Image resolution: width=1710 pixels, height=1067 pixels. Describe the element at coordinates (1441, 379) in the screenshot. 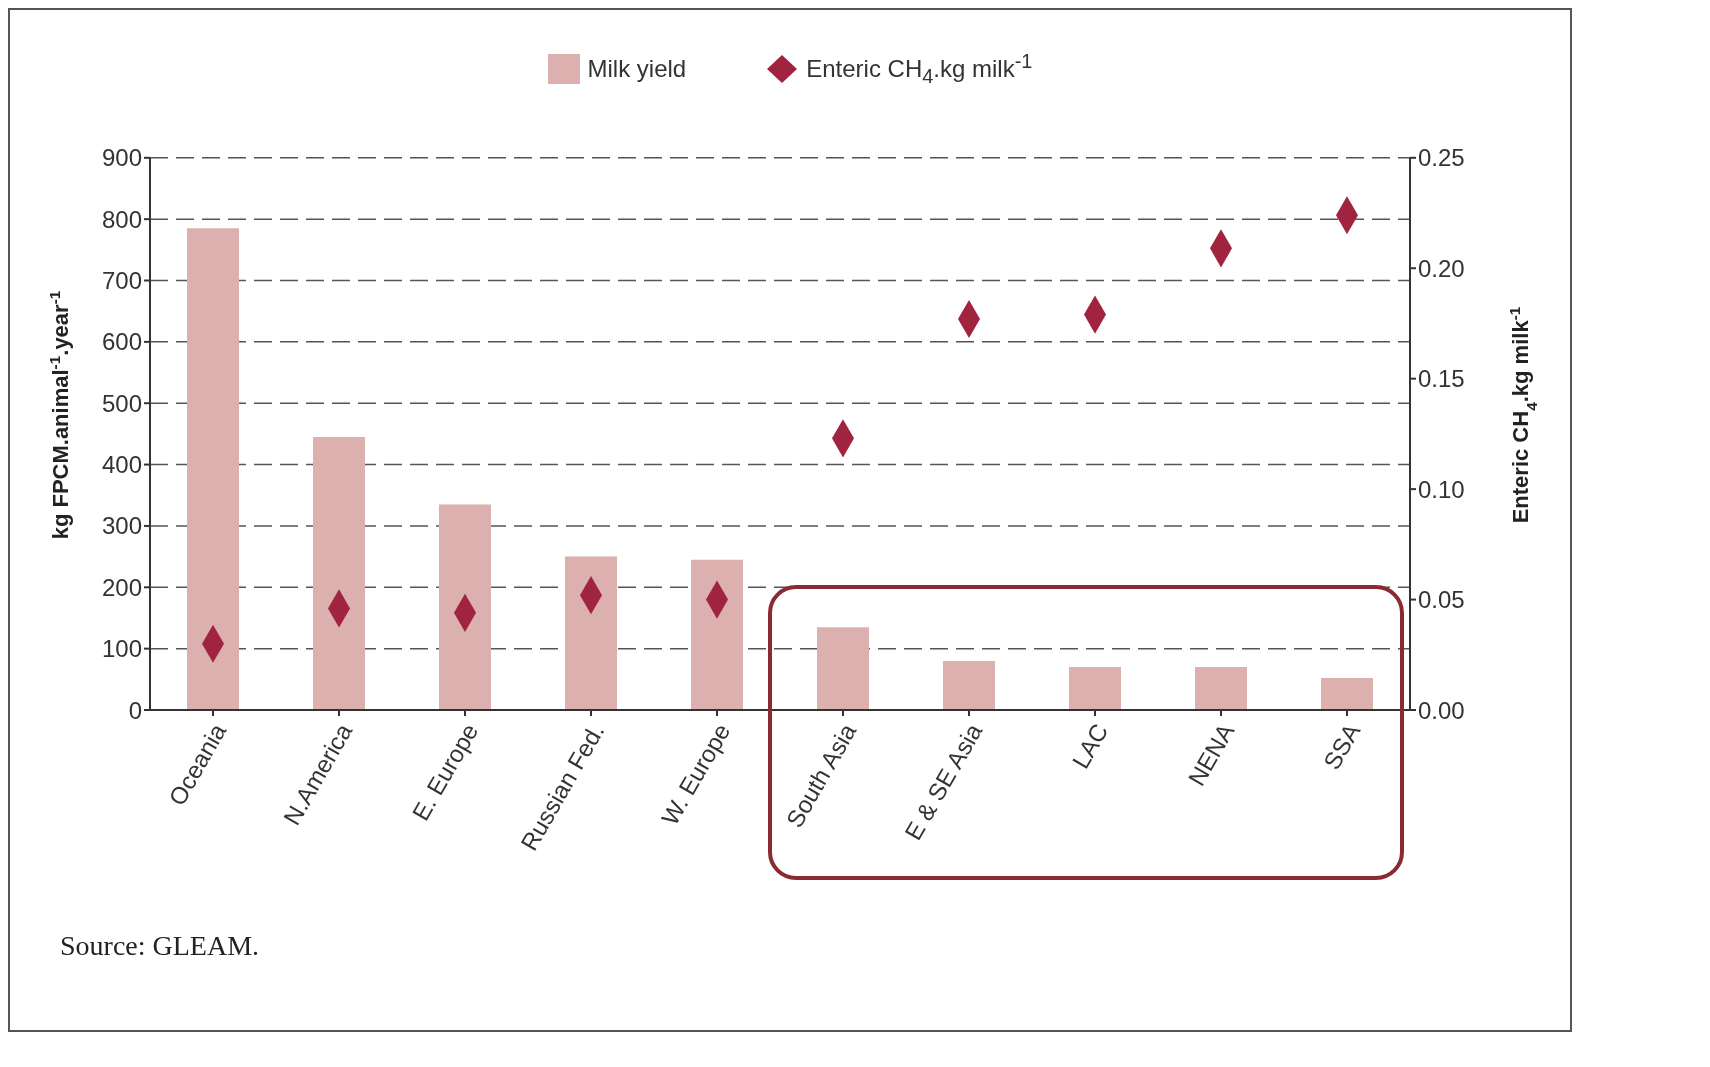

I see `y2-tick-label: 0.15` at that location.